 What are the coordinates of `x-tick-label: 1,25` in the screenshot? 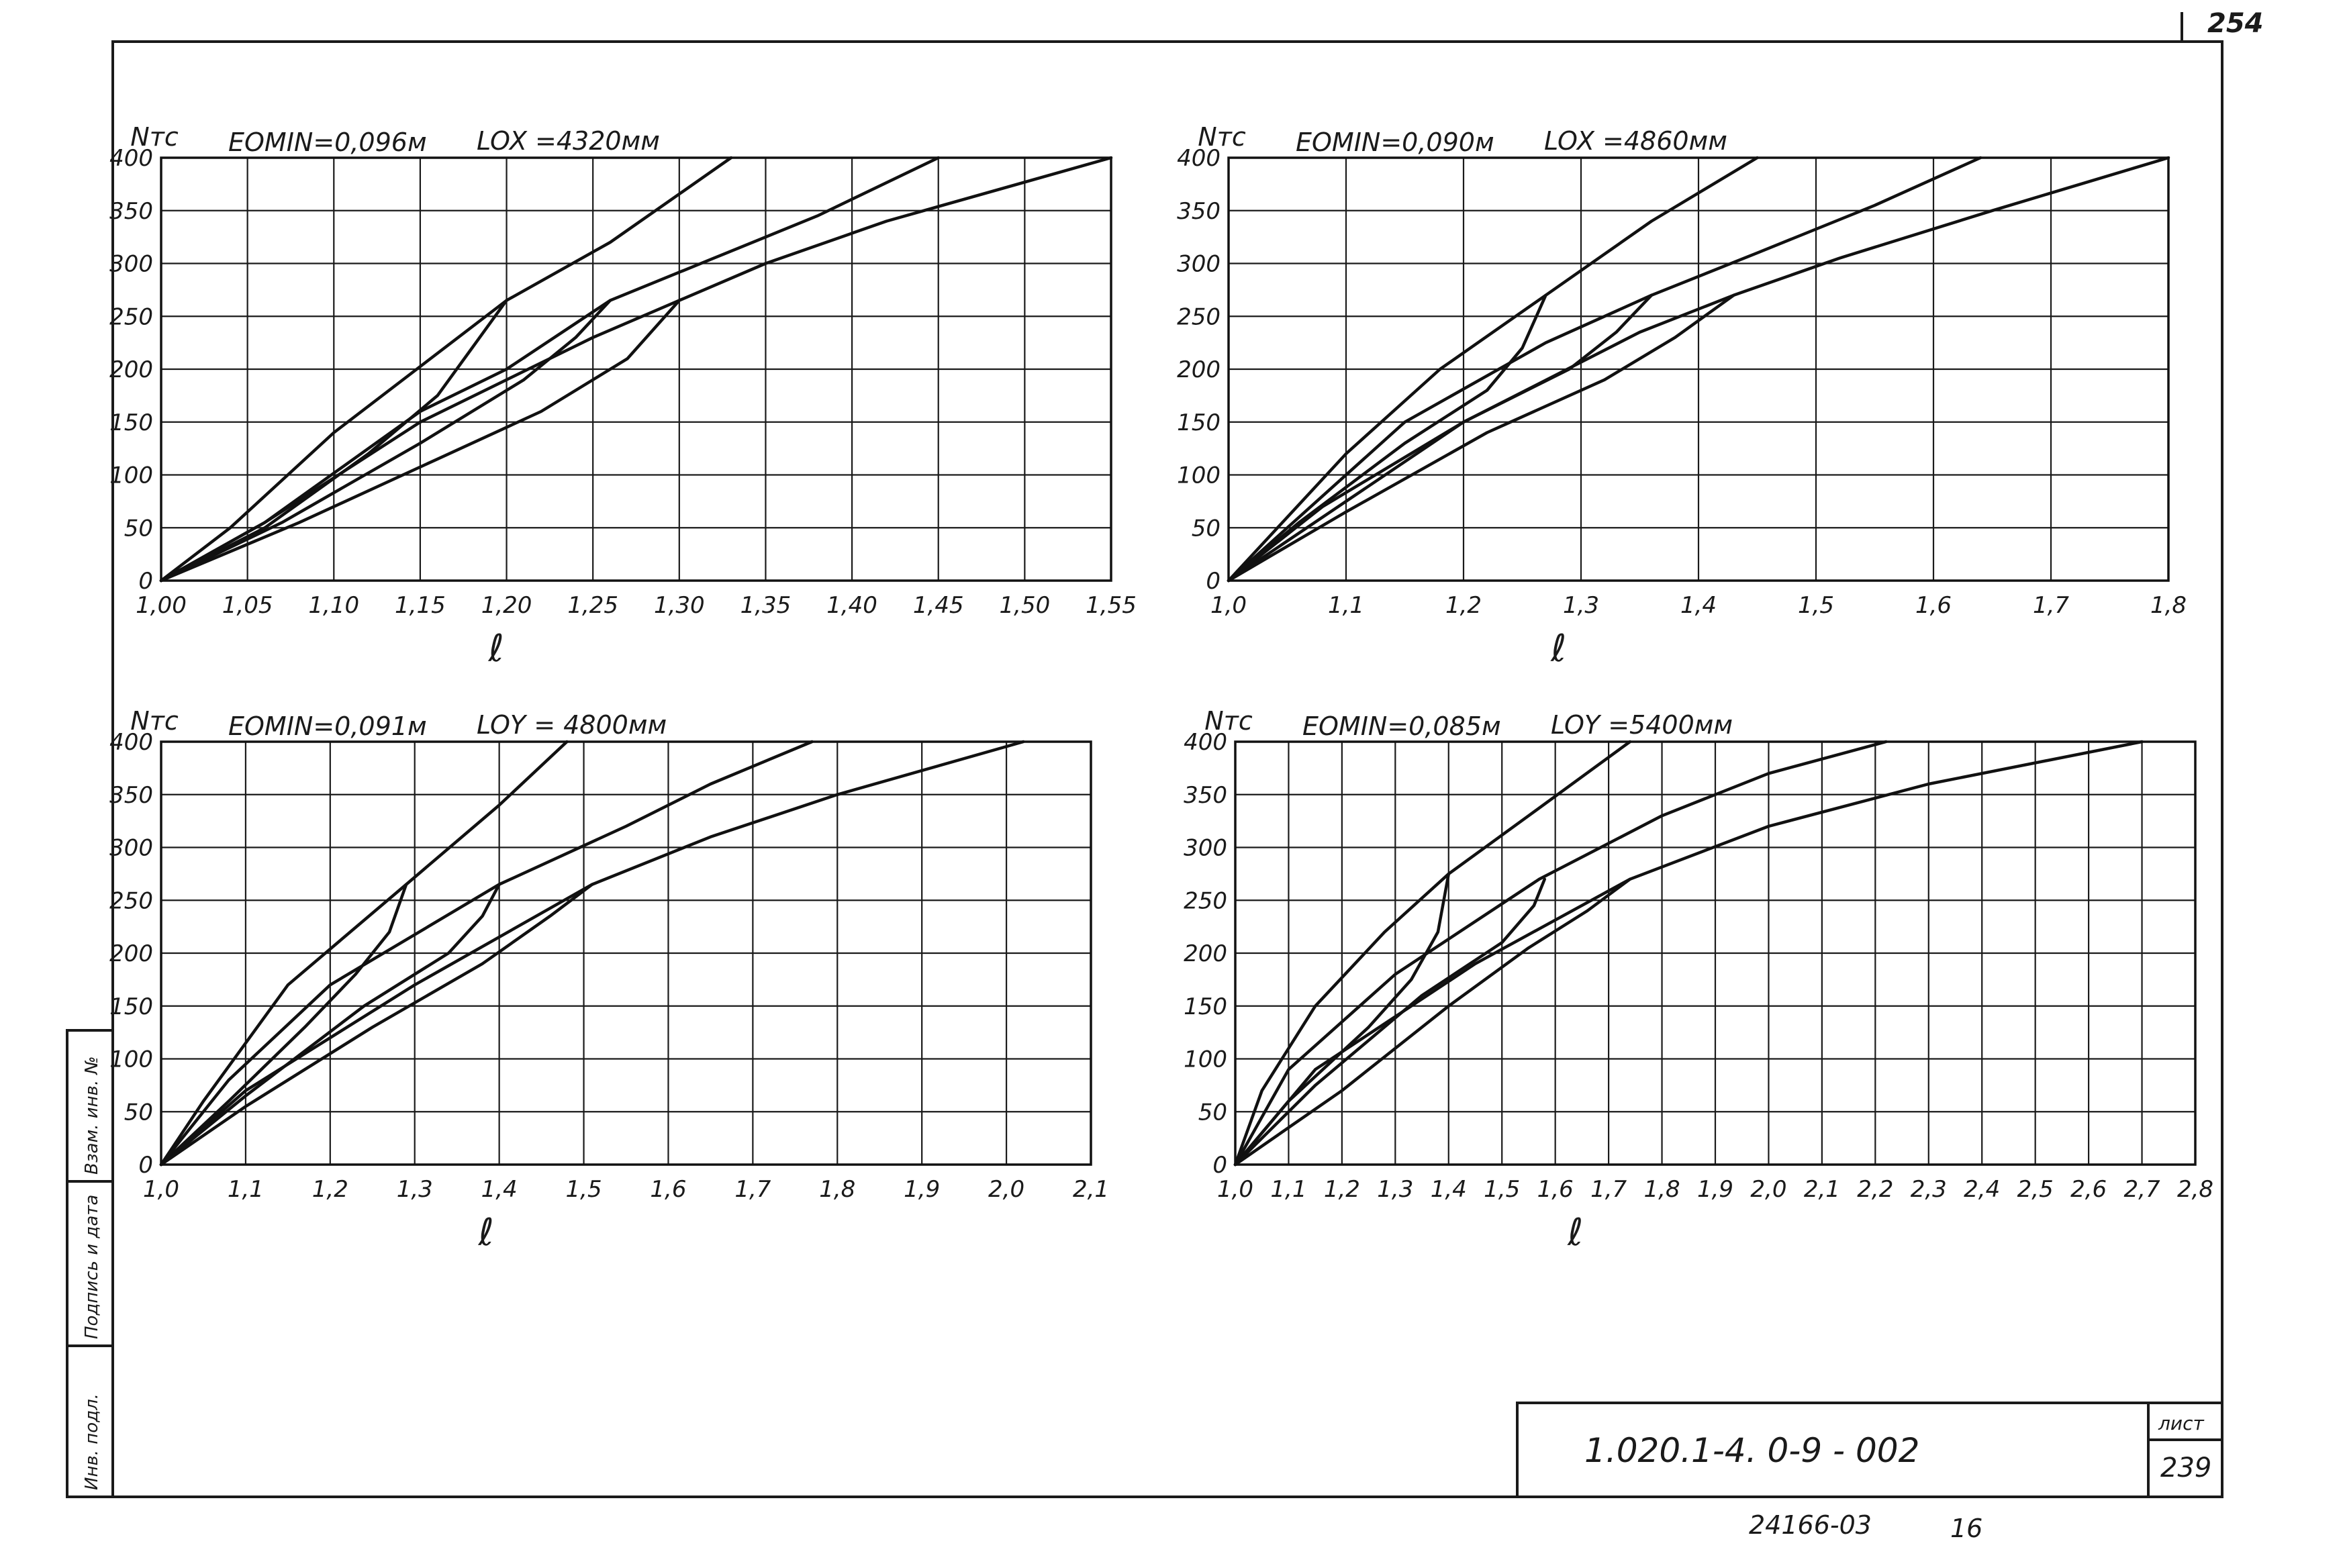 It's located at (592, 606).